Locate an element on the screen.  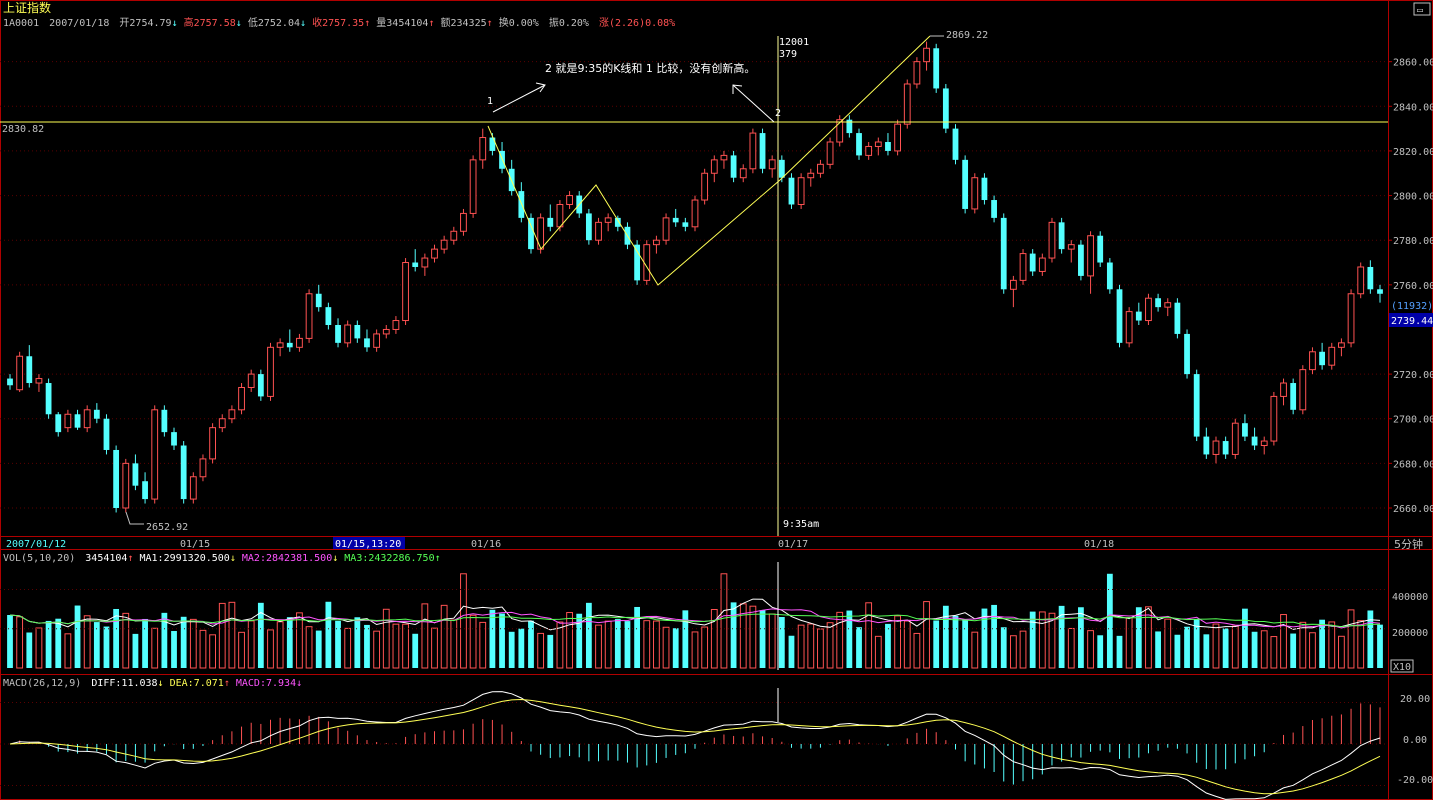
price-tick-label: 2860.00 is located at coordinates (1413, 63).